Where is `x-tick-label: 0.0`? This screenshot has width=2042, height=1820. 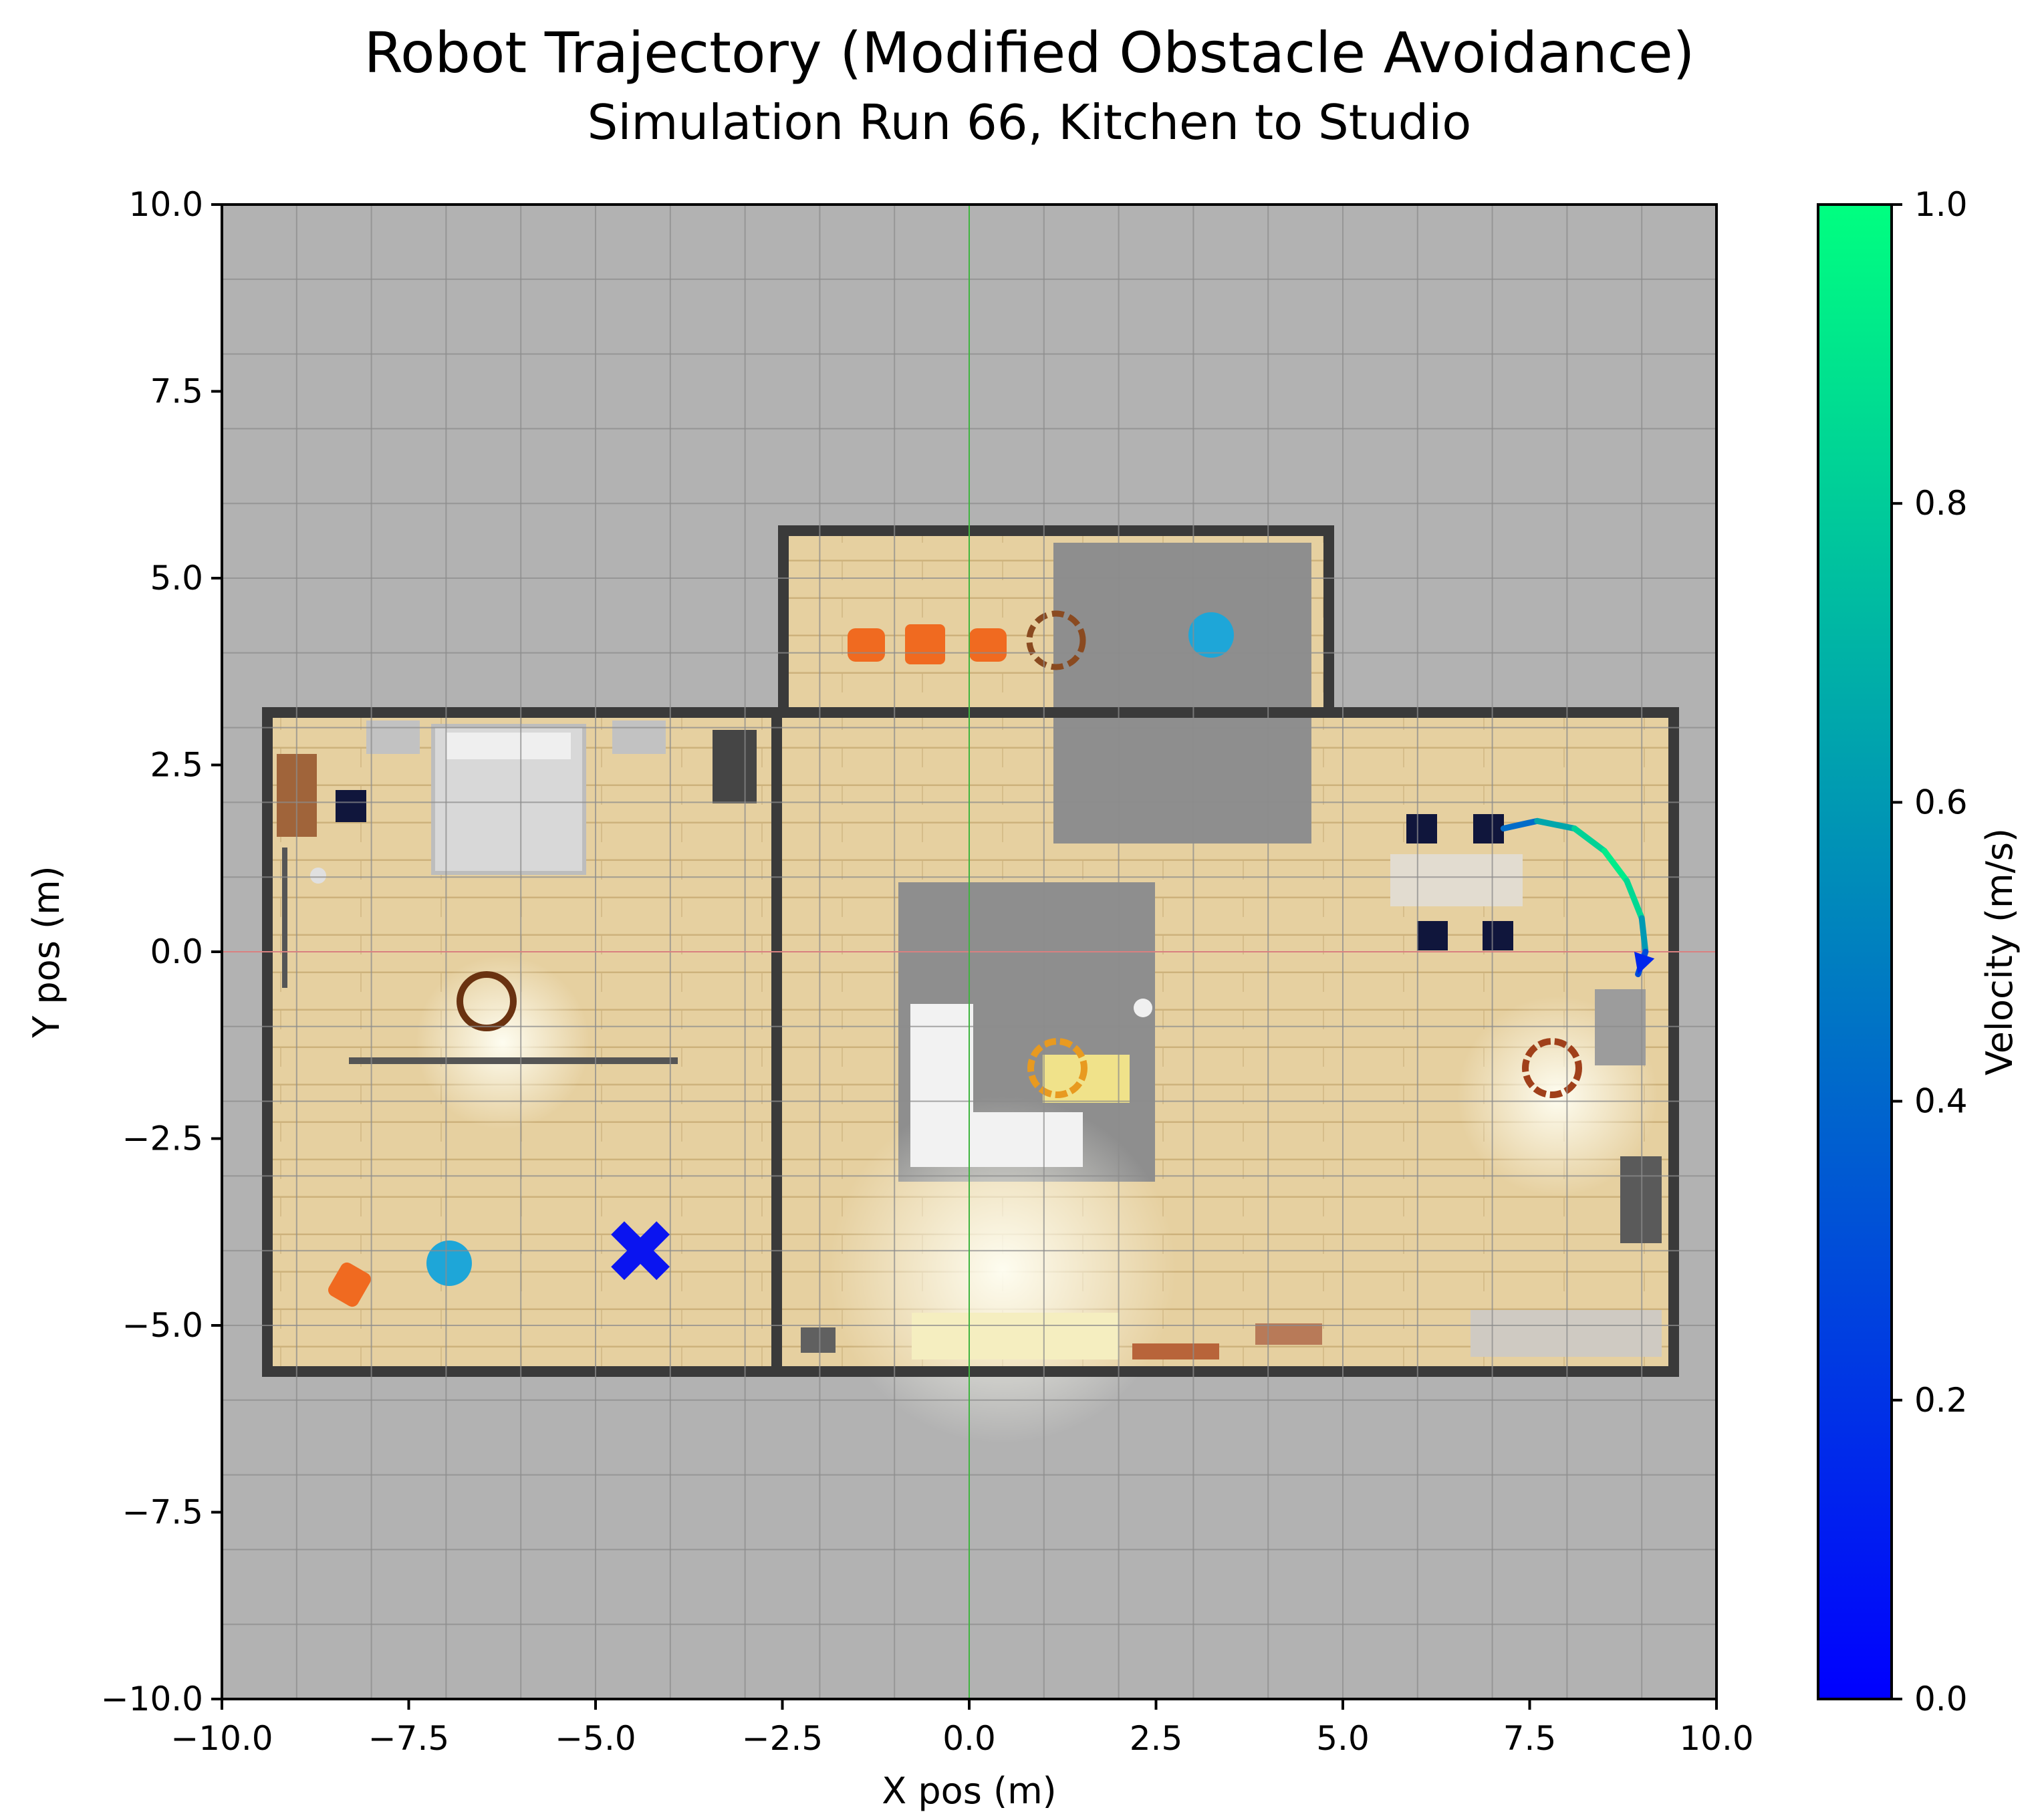
x-tick-label: 0.0 is located at coordinates (969, 1739).